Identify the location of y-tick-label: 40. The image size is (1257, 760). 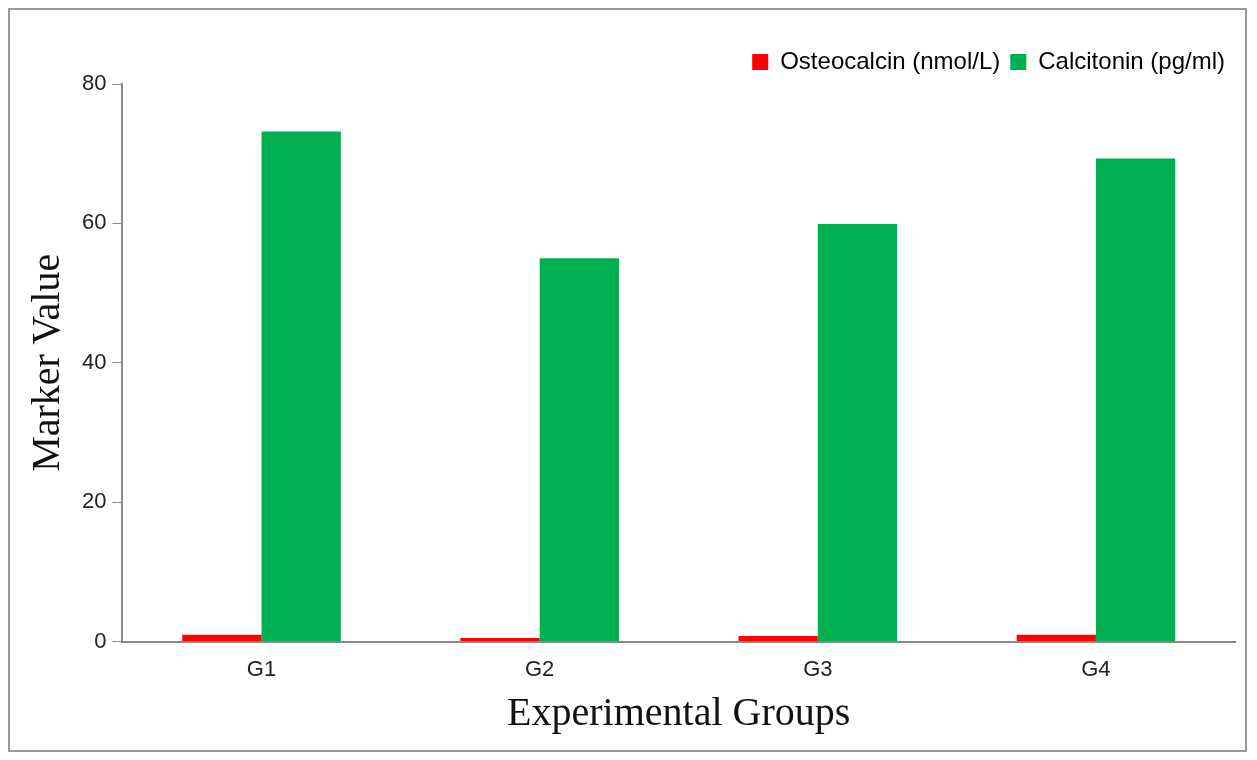
(94, 361).